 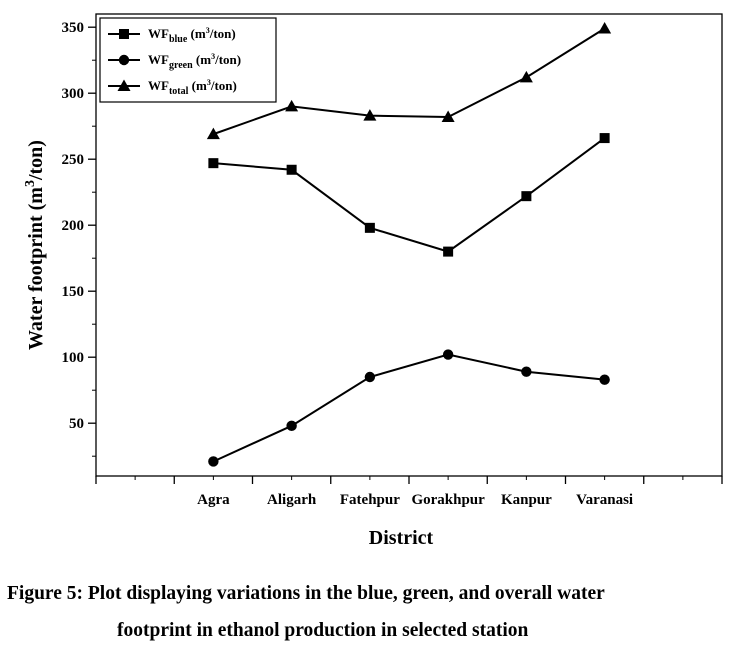 I want to click on y-tick-label: 100, so click(x=73, y=358).